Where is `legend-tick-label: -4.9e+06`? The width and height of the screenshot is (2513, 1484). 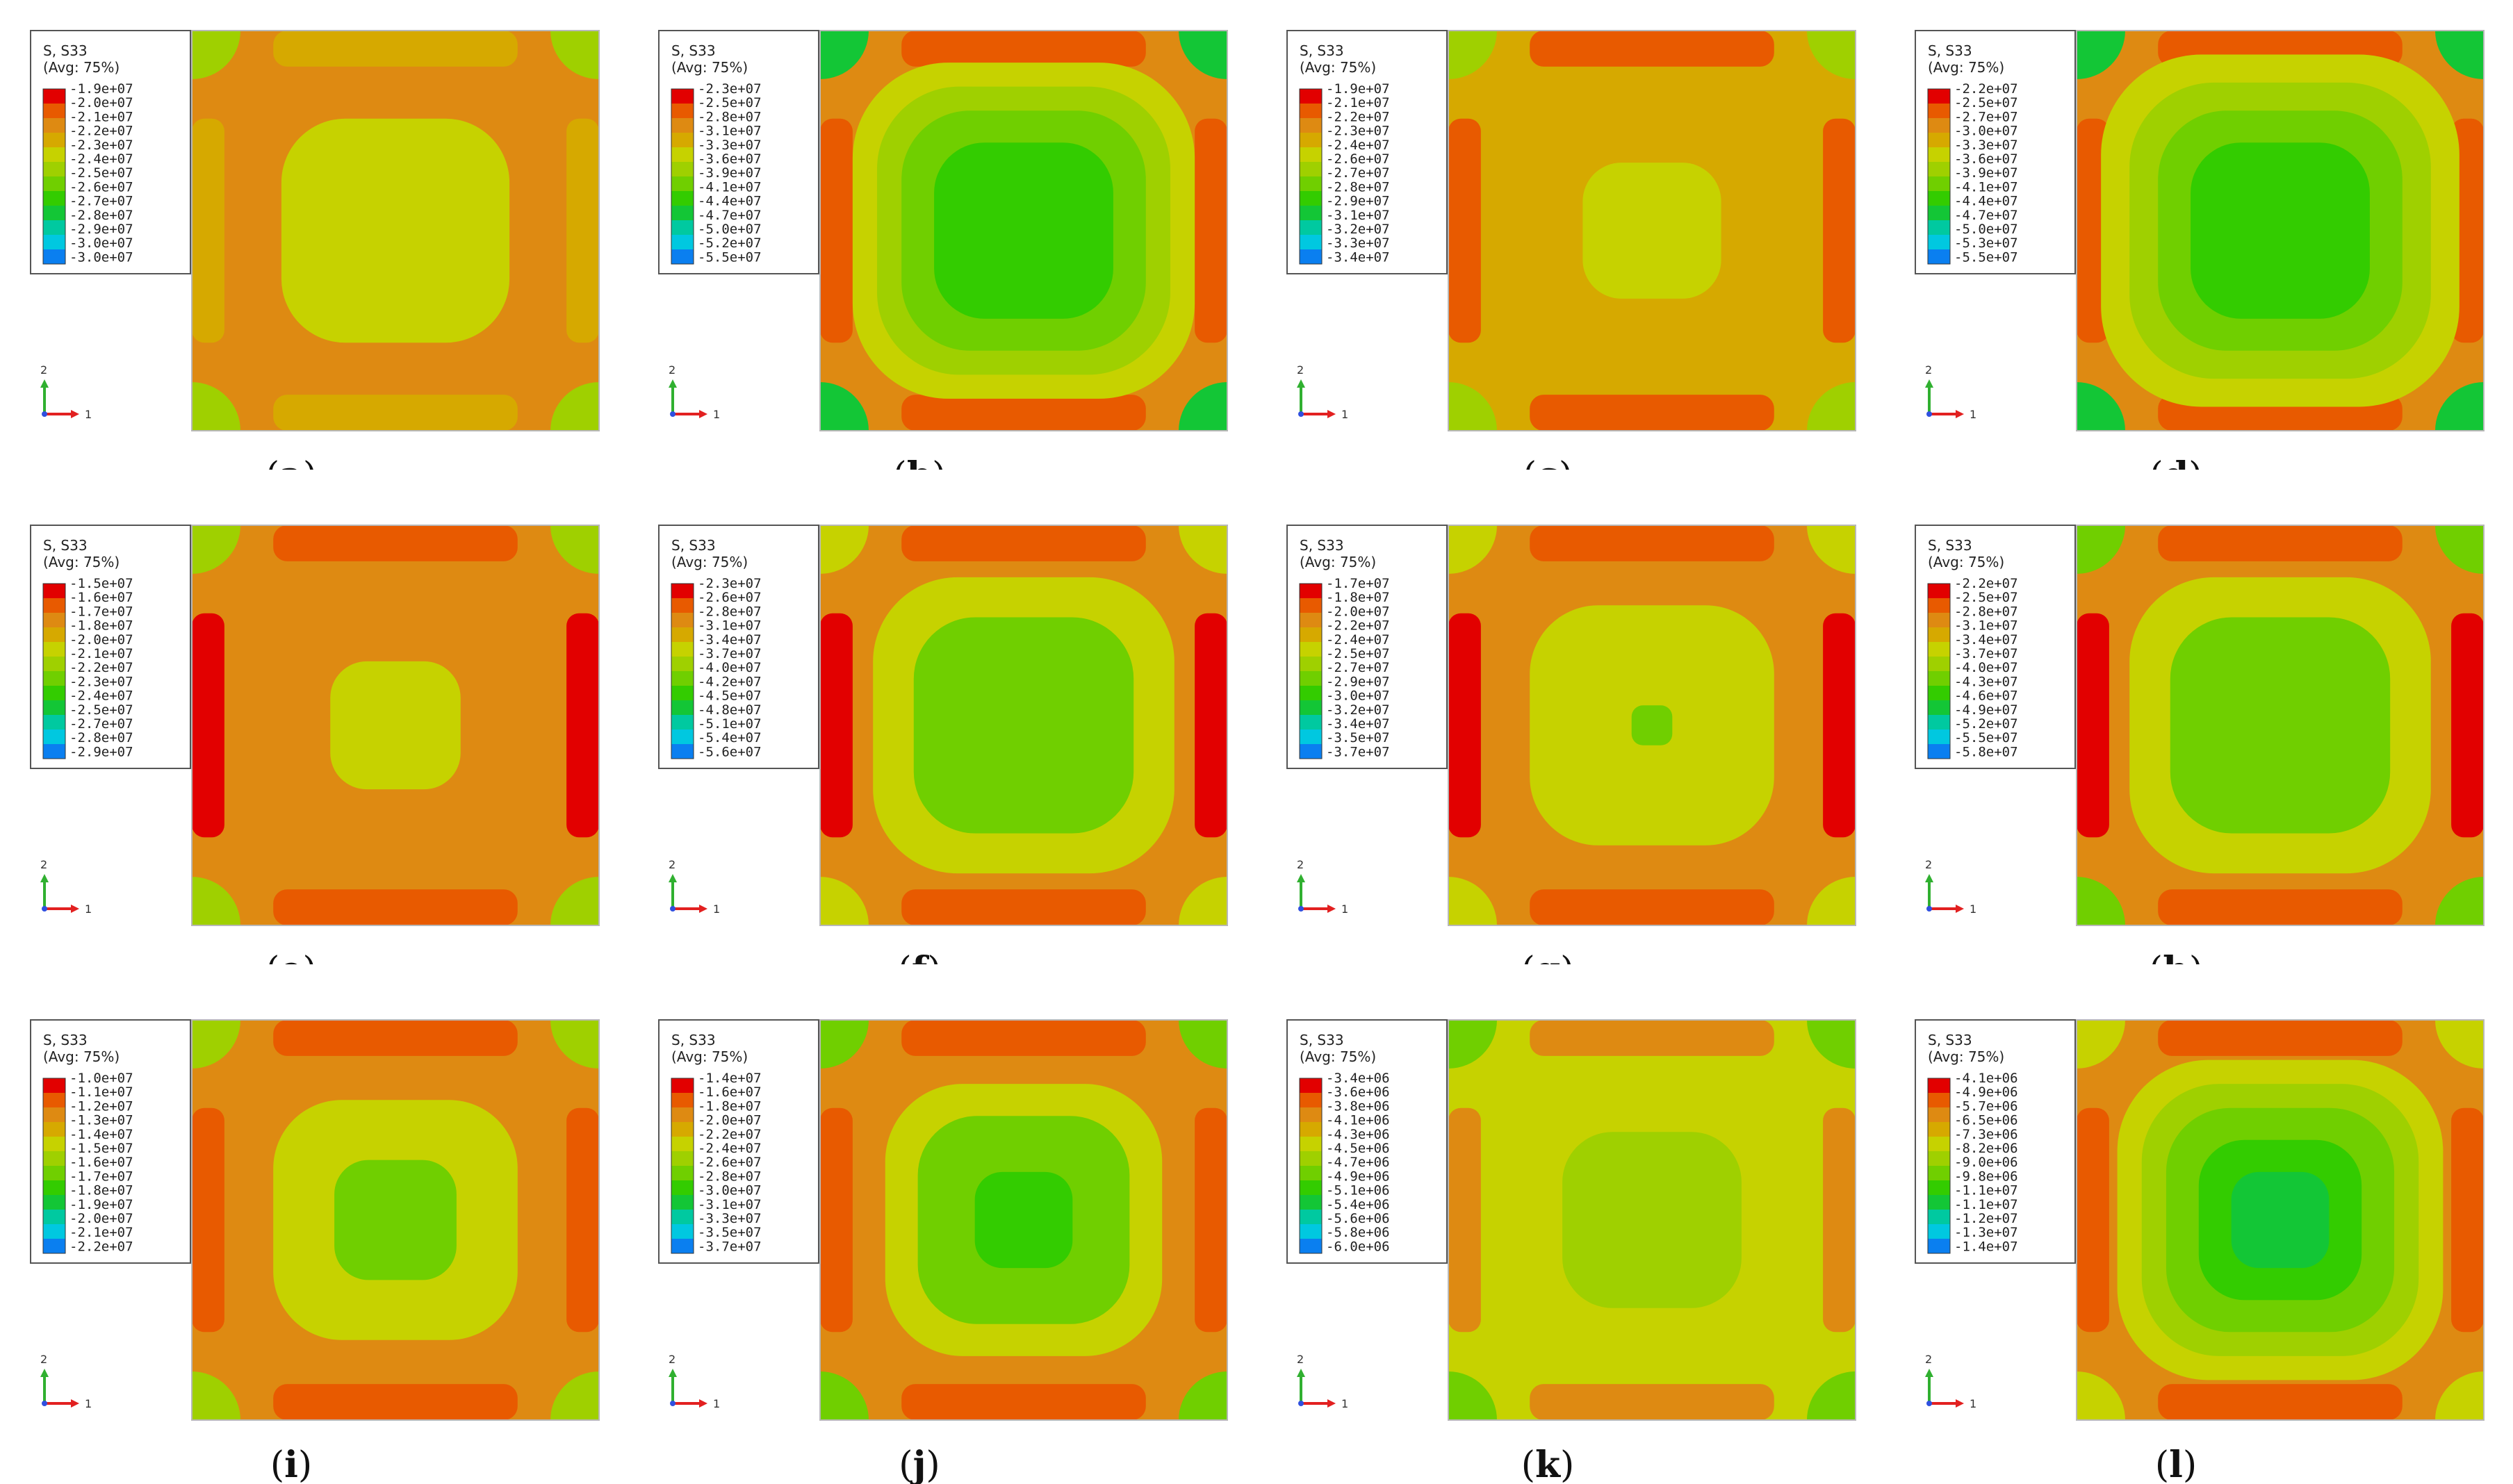 legend-tick-label: -4.9e+06 is located at coordinates (1358, 1176).